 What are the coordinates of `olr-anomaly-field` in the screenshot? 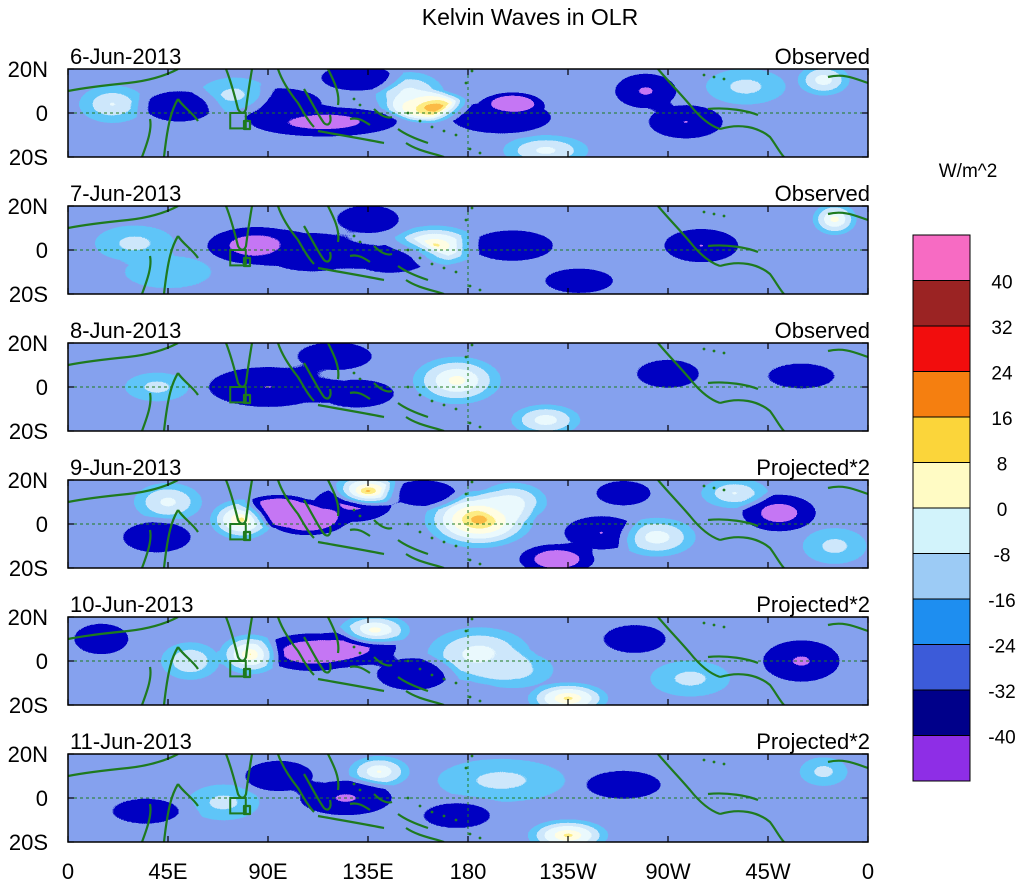 It's located at (468, 661).